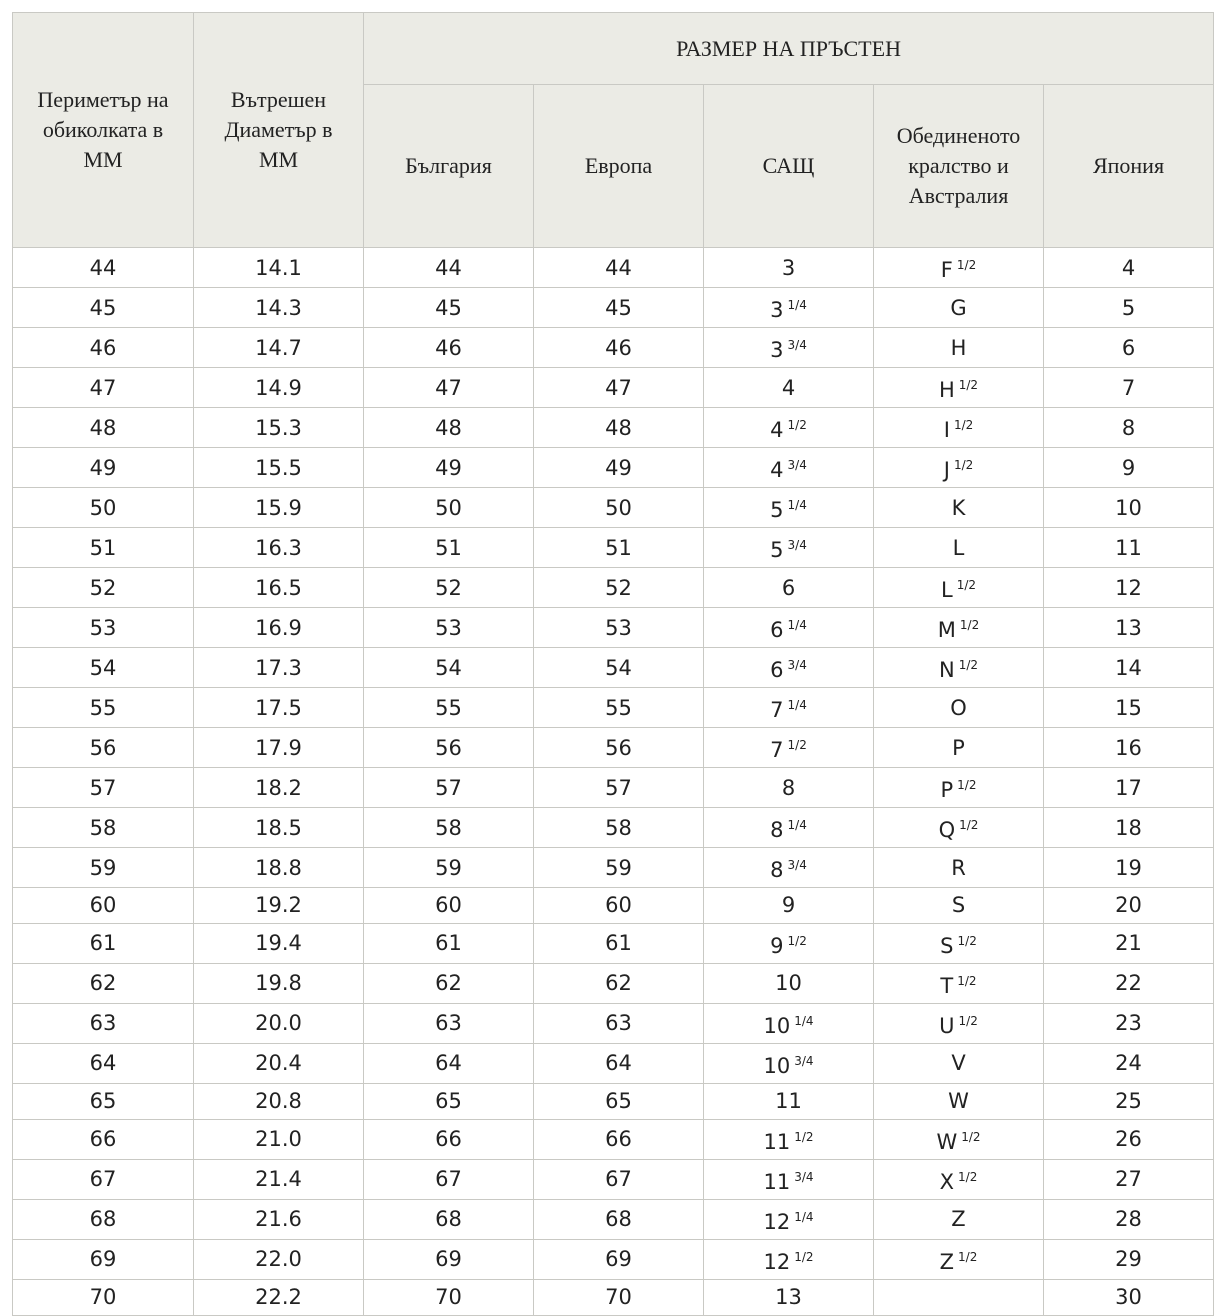 This screenshot has width=1226, height=1316. Describe the element at coordinates (448, 1101) in the screenshot. I see `table-cell: 65` at that location.